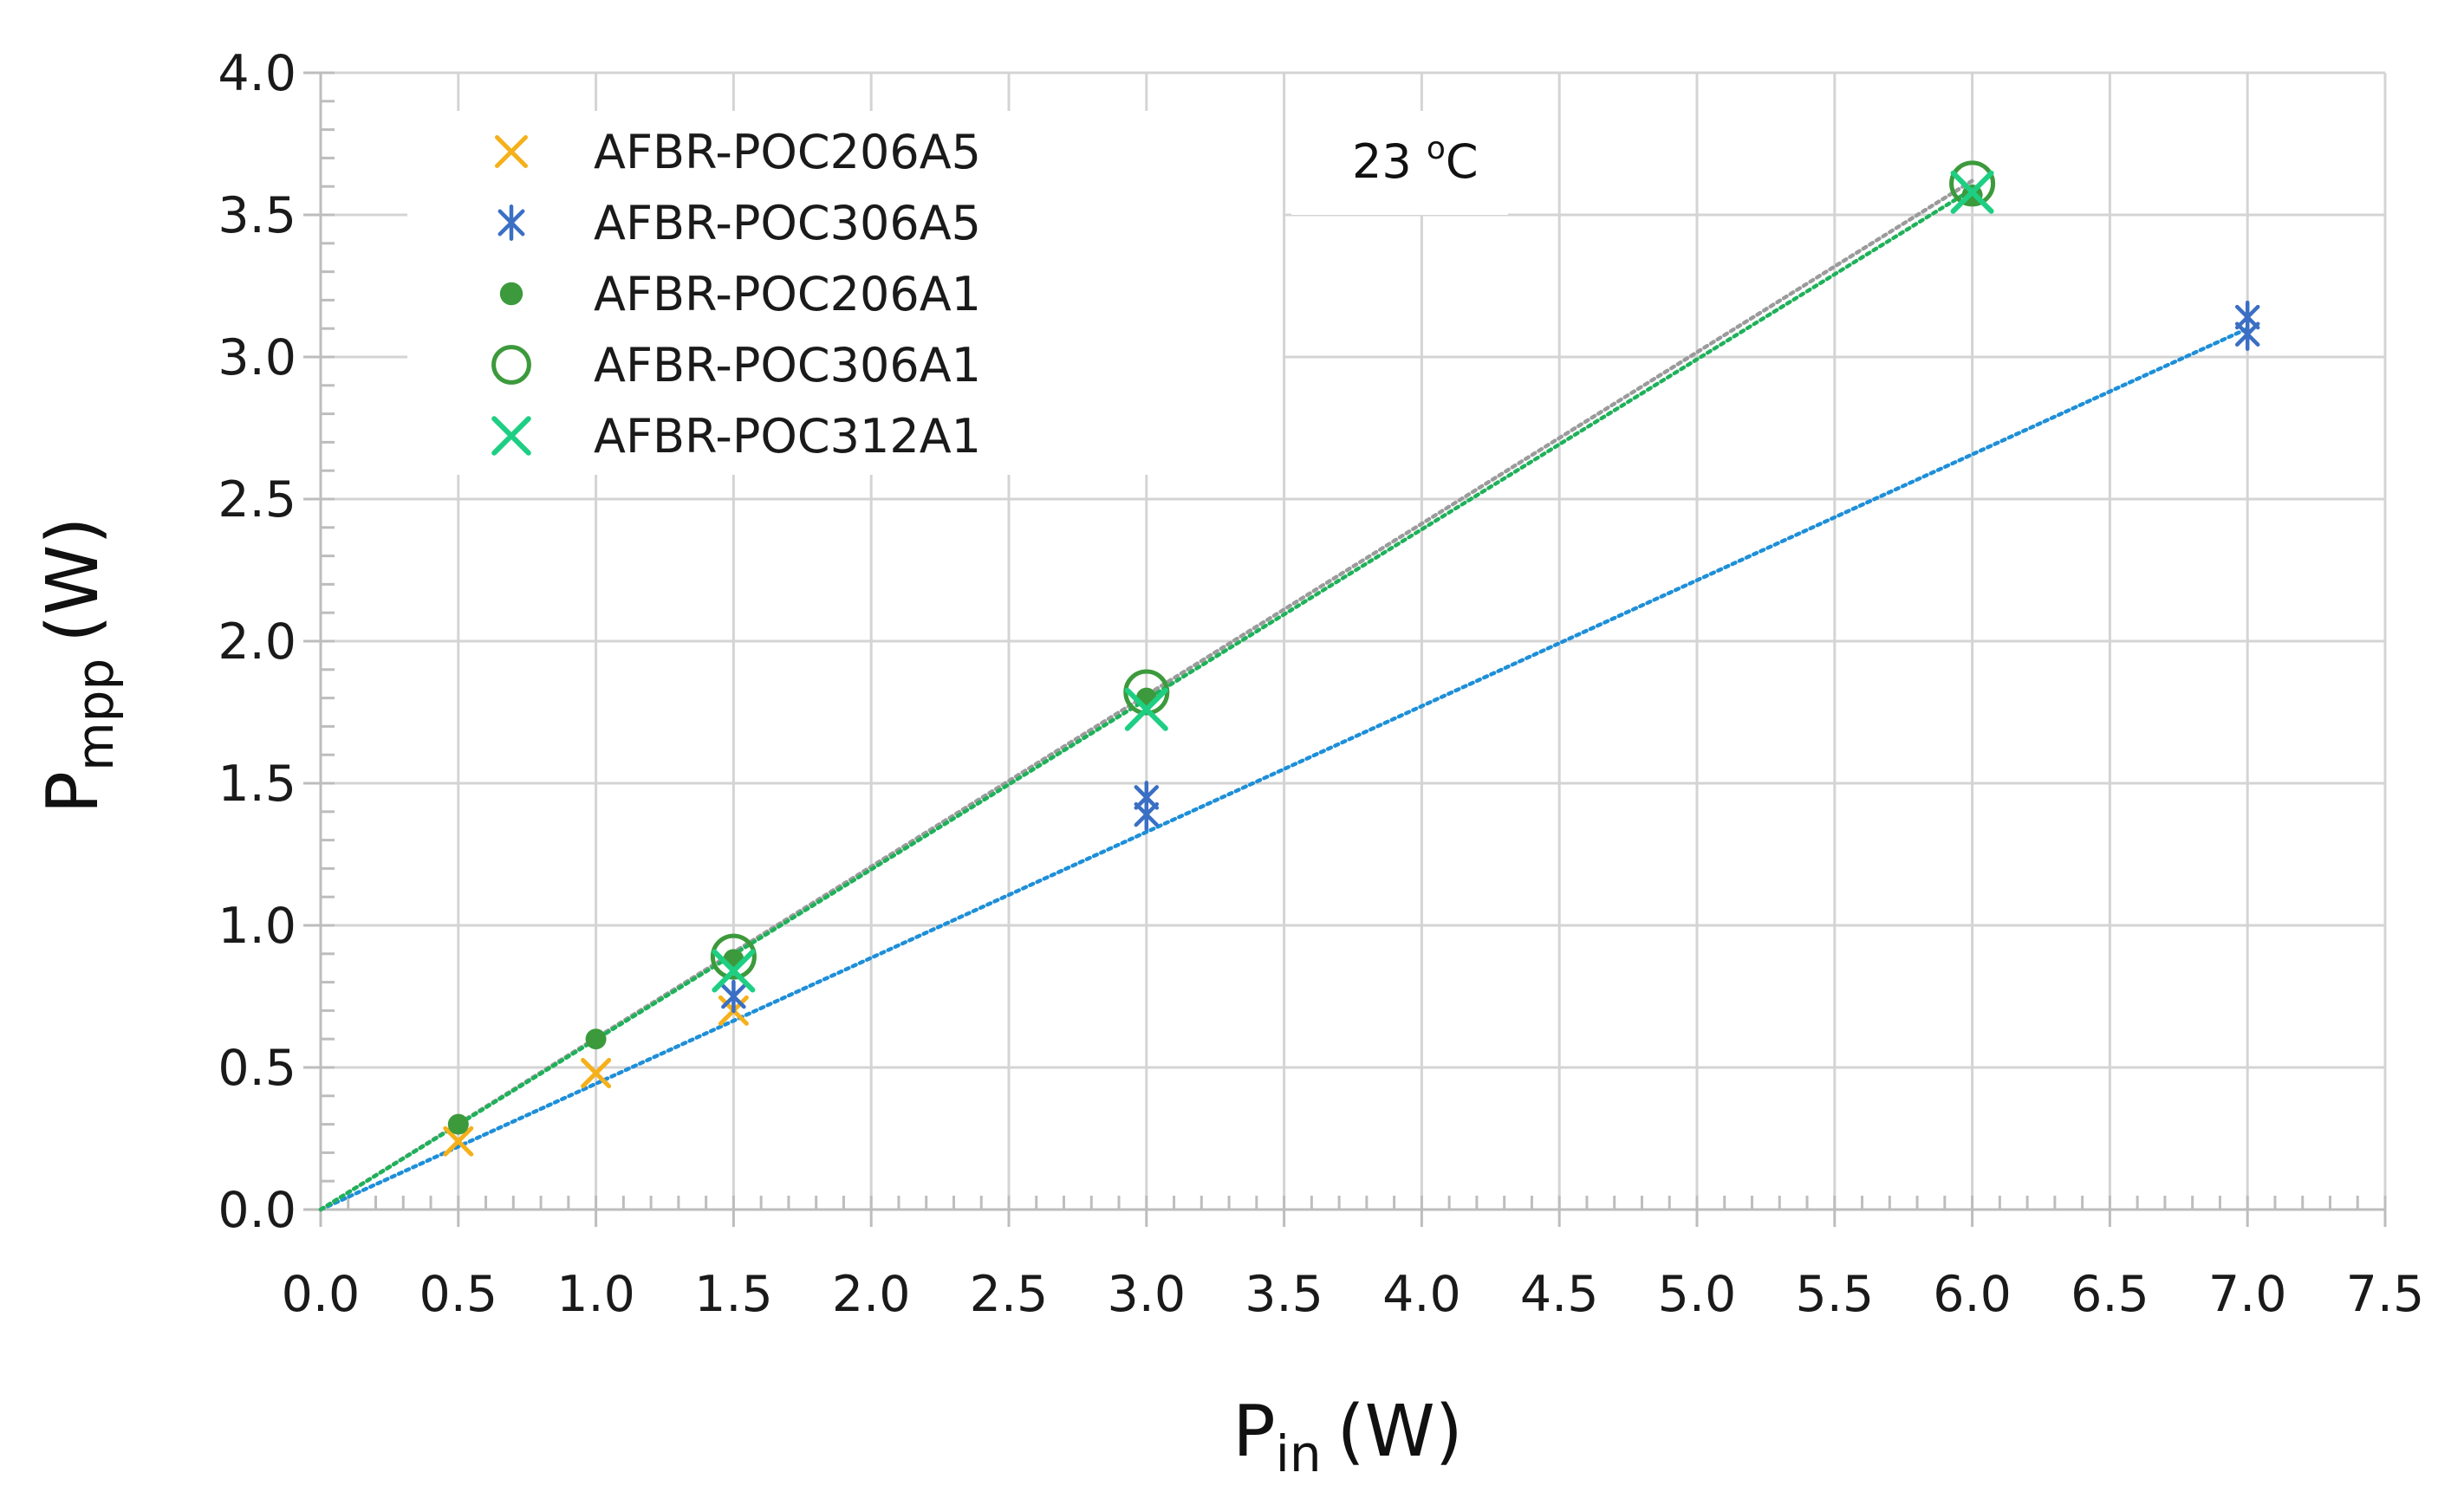 The height and width of the screenshot is (1505, 2464). I want to click on legend-entry: AFBR-POC206A1, so click(740, 294).